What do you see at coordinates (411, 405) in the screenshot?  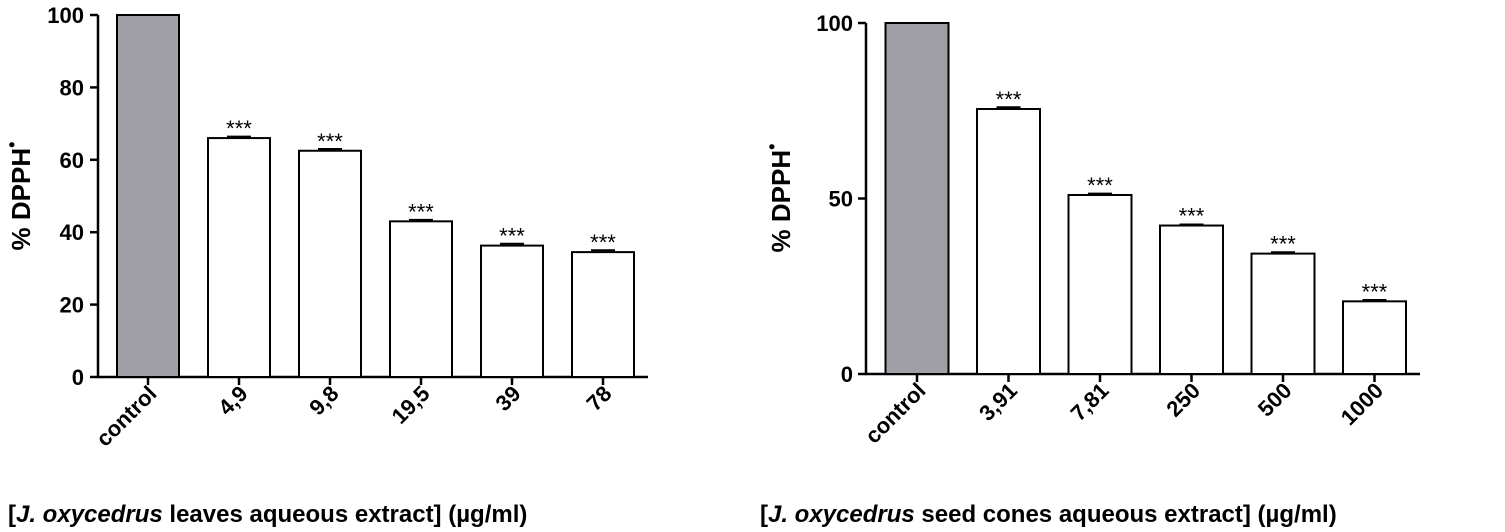 I see `x-tick-label: 19,5` at bounding box center [411, 405].